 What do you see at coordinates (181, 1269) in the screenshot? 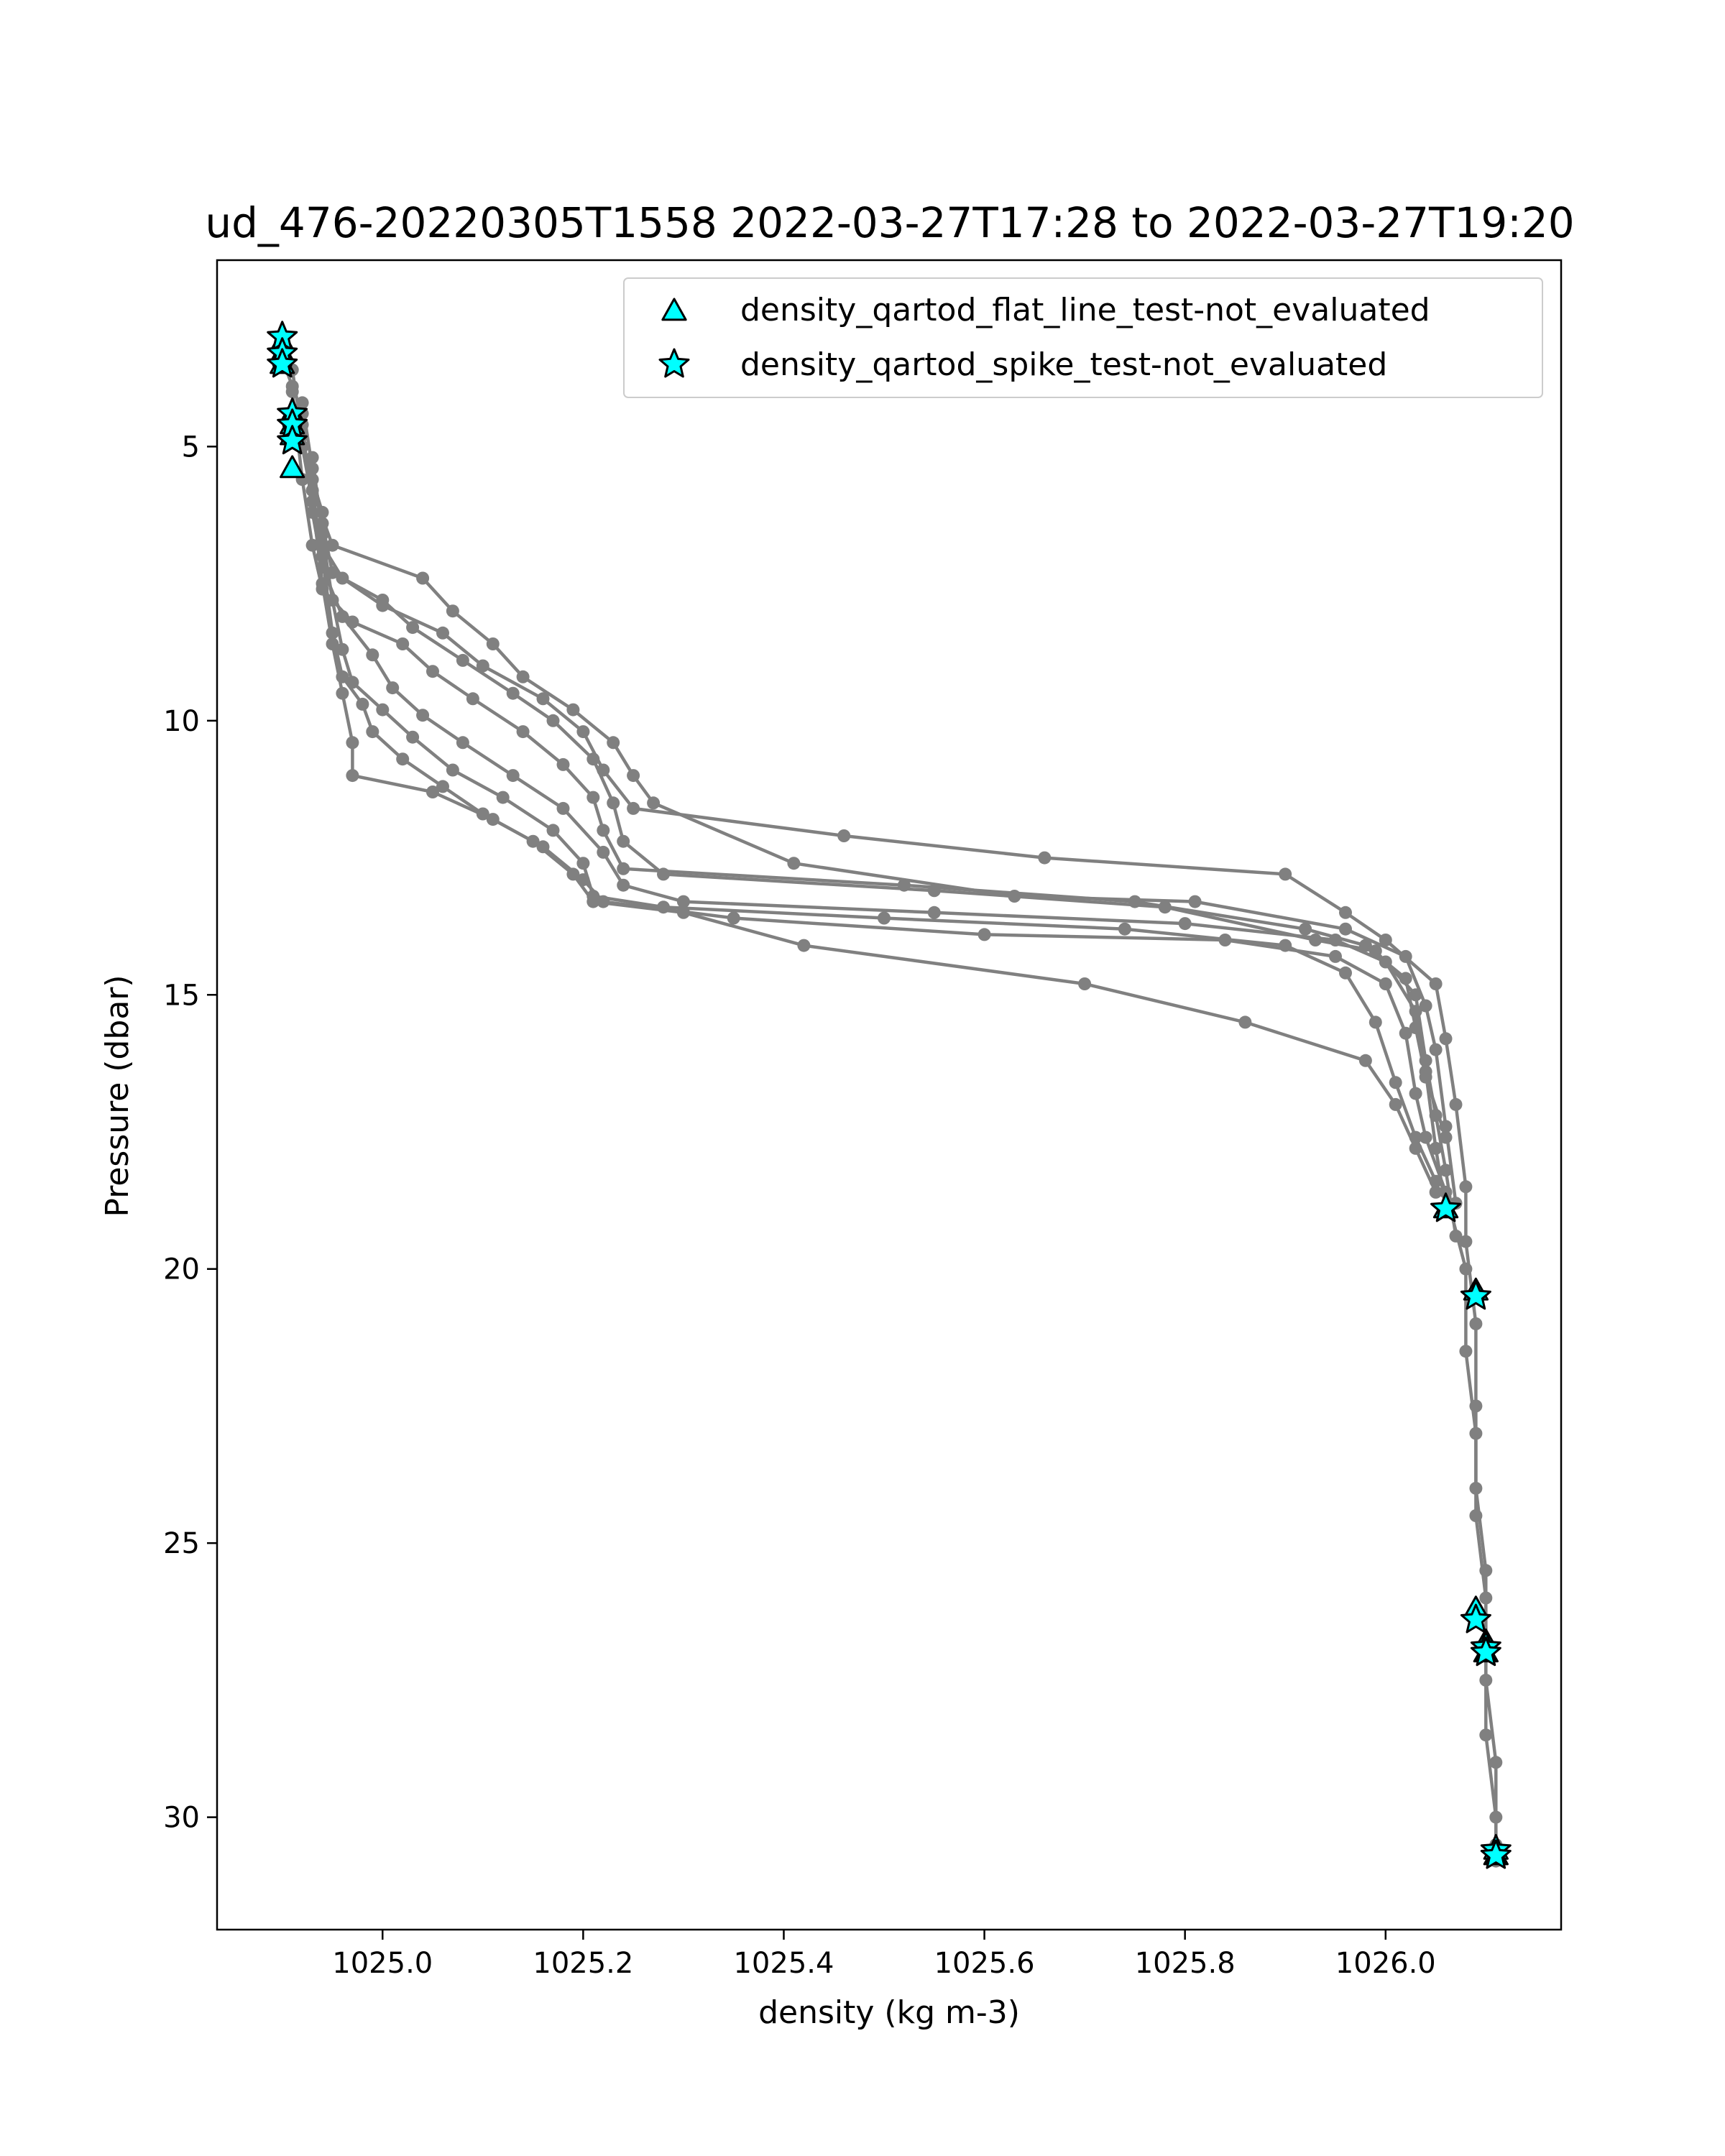
I see `y-tick-label: 20` at bounding box center [181, 1269].